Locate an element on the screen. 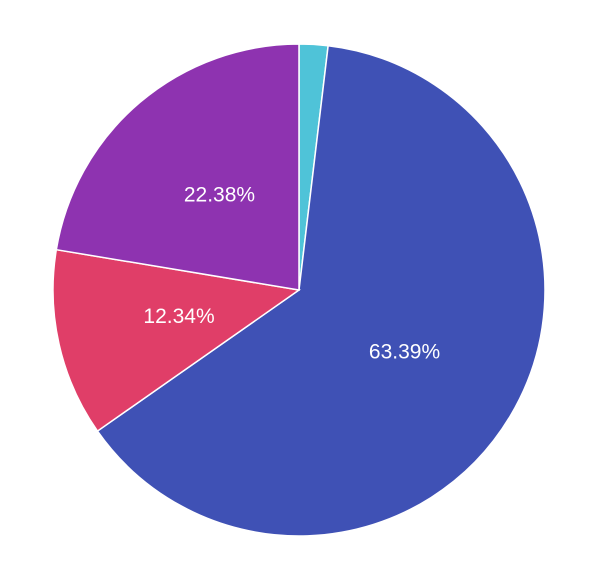 The width and height of the screenshot is (600, 573). data-label: 12.34% is located at coordinates (178, 316).